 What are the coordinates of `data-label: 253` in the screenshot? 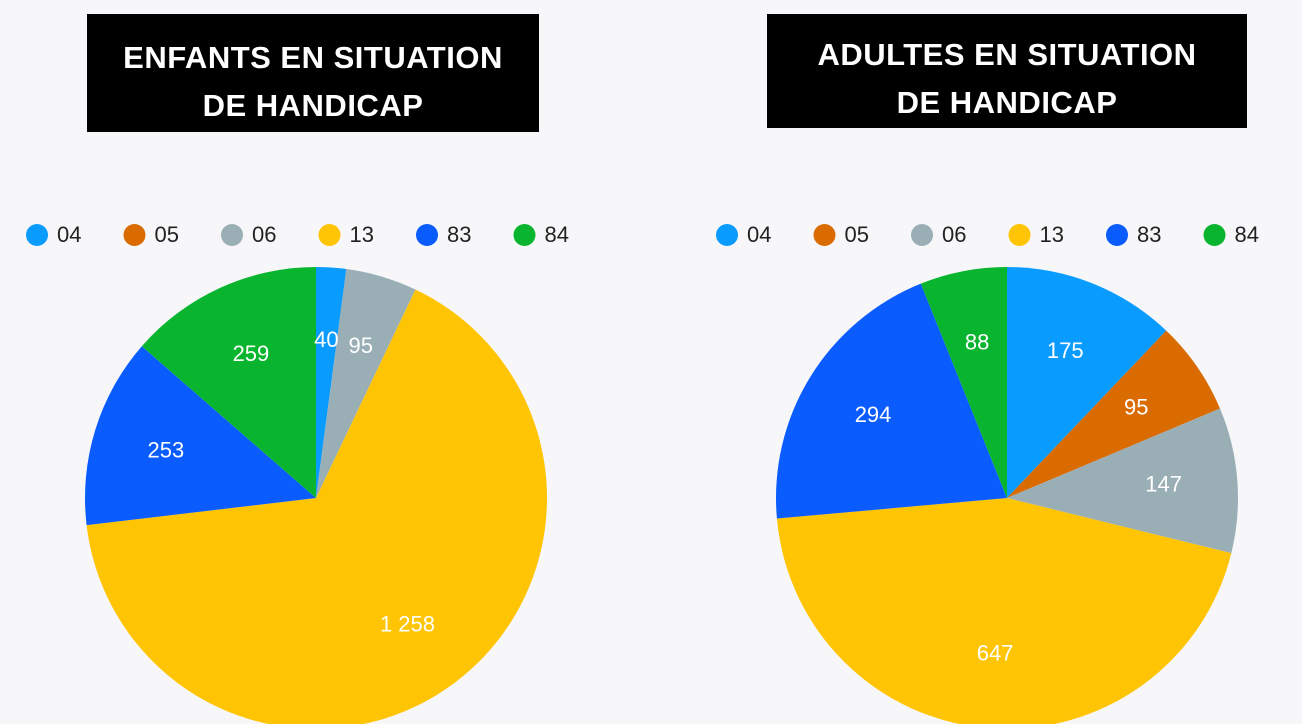 It's located at (166, 449).